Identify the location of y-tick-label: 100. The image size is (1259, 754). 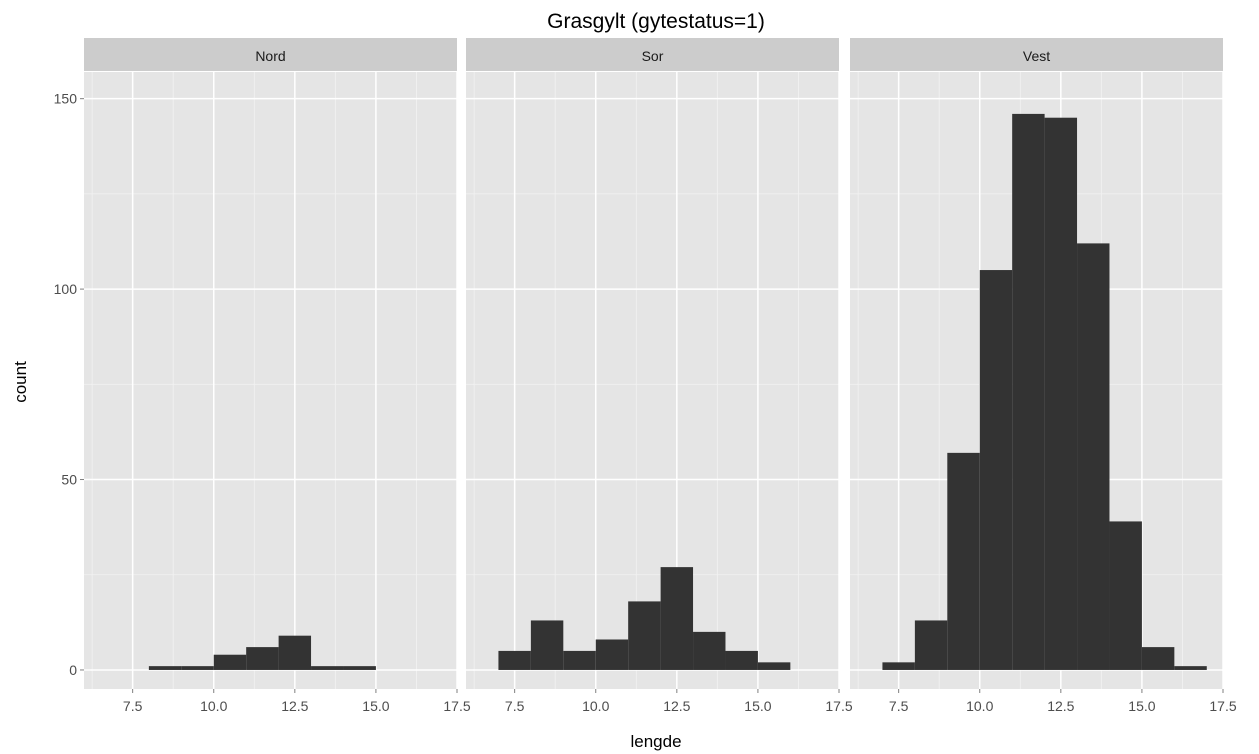
(66, 289).